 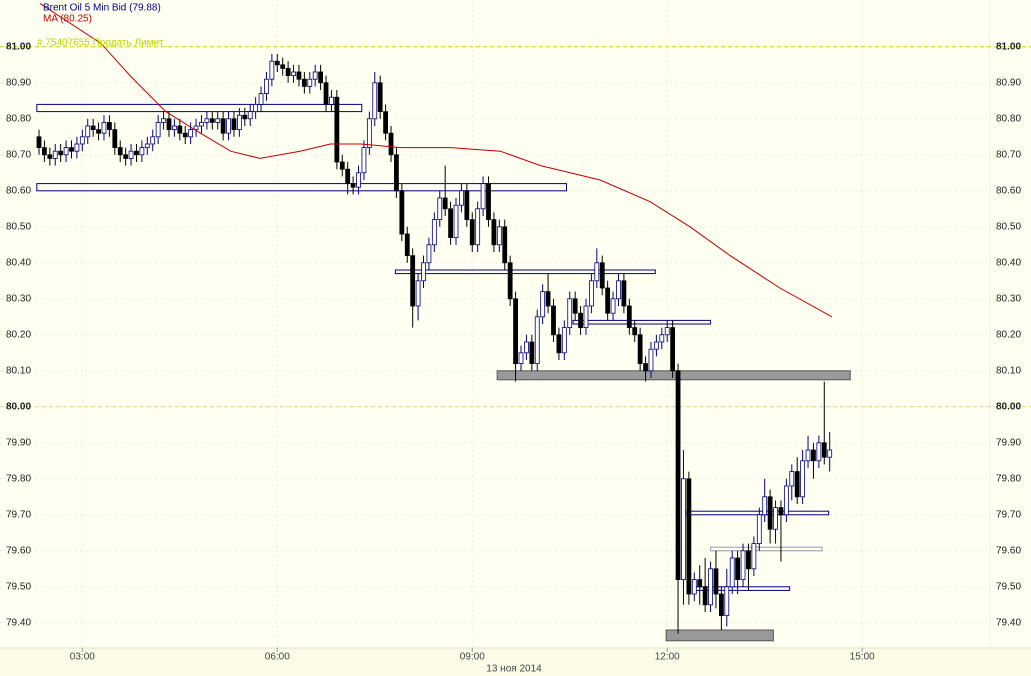 What do you see at coordinates (1008, 550) in the screenshot?
I see `y-tick-label: 79.60` at bounding box center [1008, 550].